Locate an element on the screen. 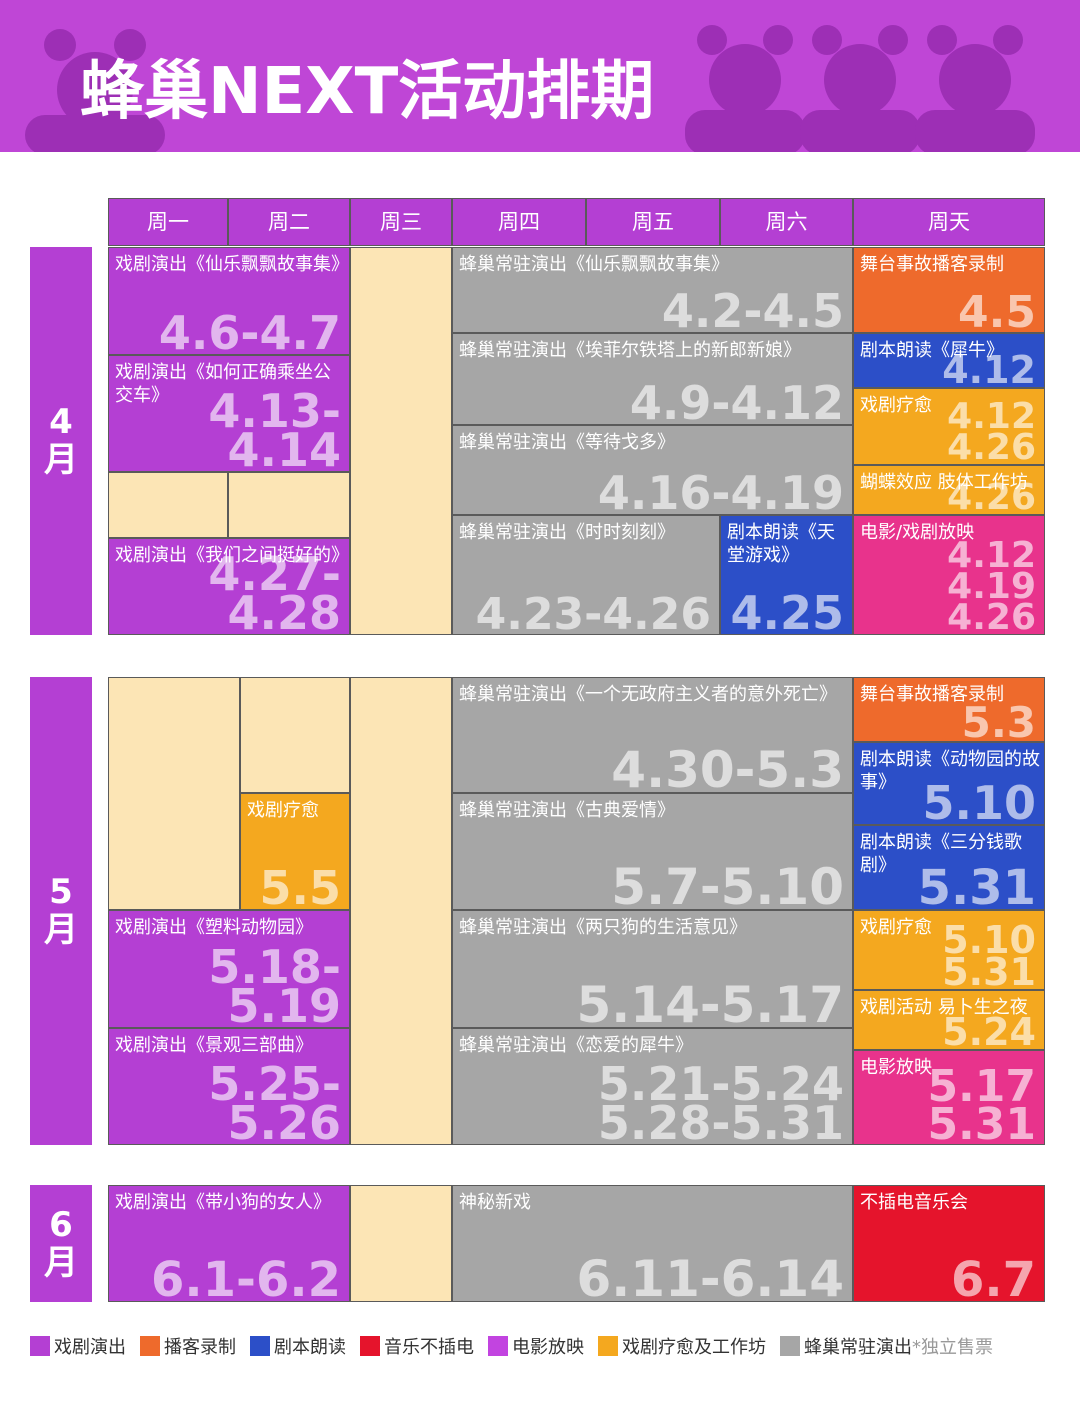 The image size is (1080, 1401). event-cell: 蜂巢常驻演出《时时刻刻》 4.23-4.26 is located at coordinates (586, 575).